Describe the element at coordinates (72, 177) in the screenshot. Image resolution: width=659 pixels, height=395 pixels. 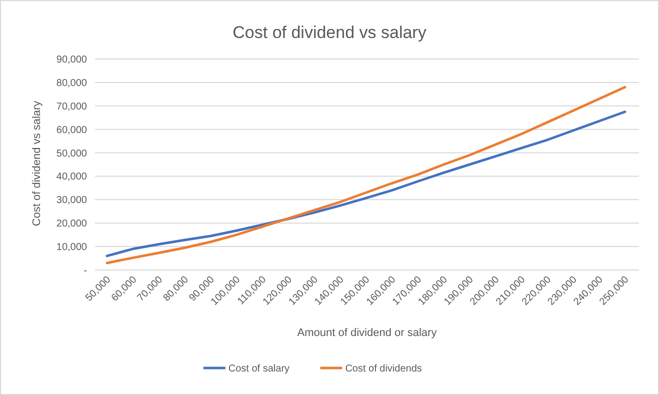
I see `y-tick-label: 40,000` at that location.